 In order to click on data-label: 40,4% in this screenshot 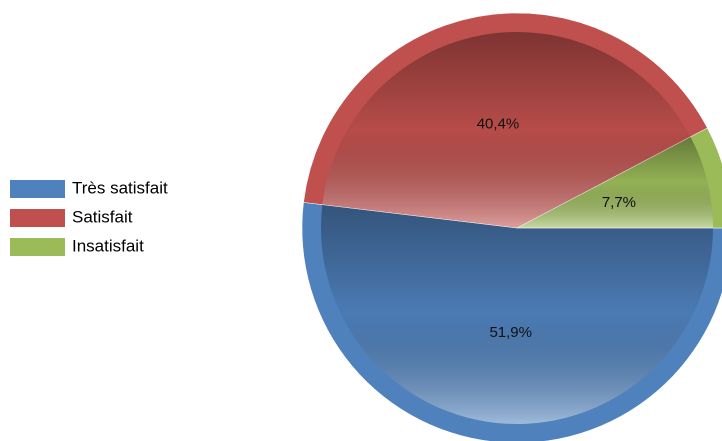, I will do `click(498, 124)`.